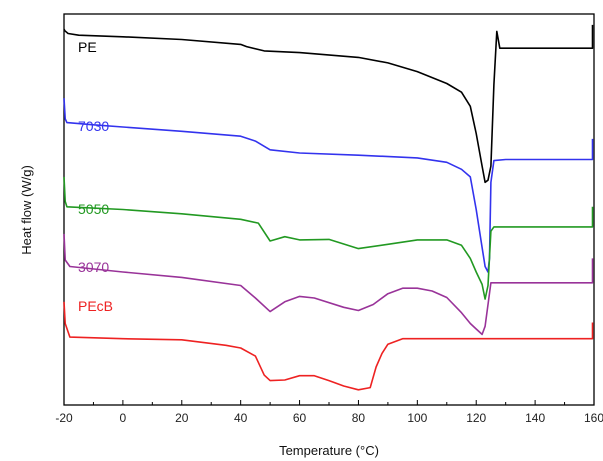  What do you see at coordinates (123, 418) in the screenshot?
I see `x-tick-label: 0` at bounding box center [123, 418].